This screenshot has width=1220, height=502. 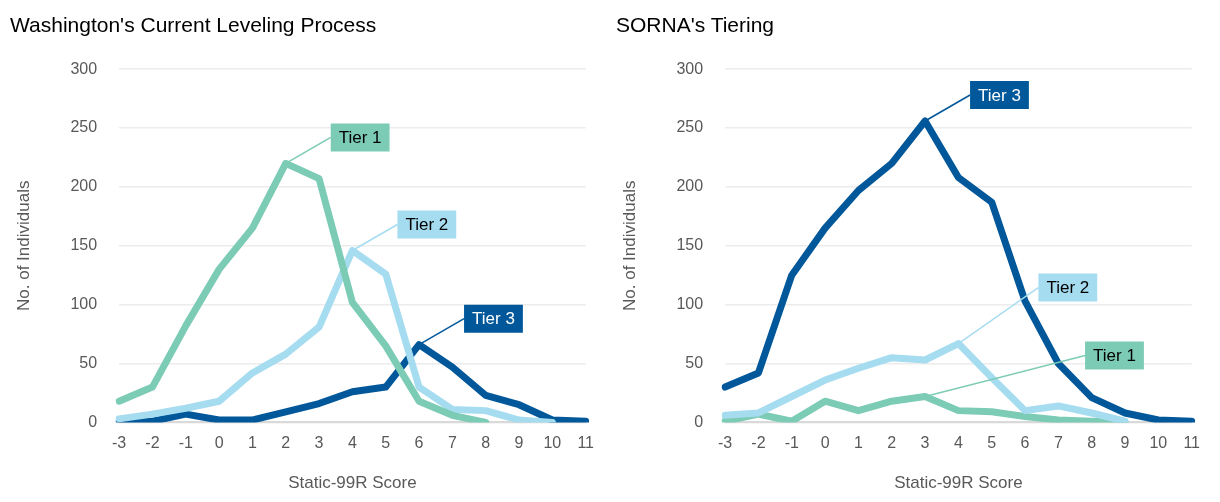 What do you see at coordinates (695, 25) in the screenshot?
I see `chart-title: SORNA's Tiering` at bounding box center [695, 25].